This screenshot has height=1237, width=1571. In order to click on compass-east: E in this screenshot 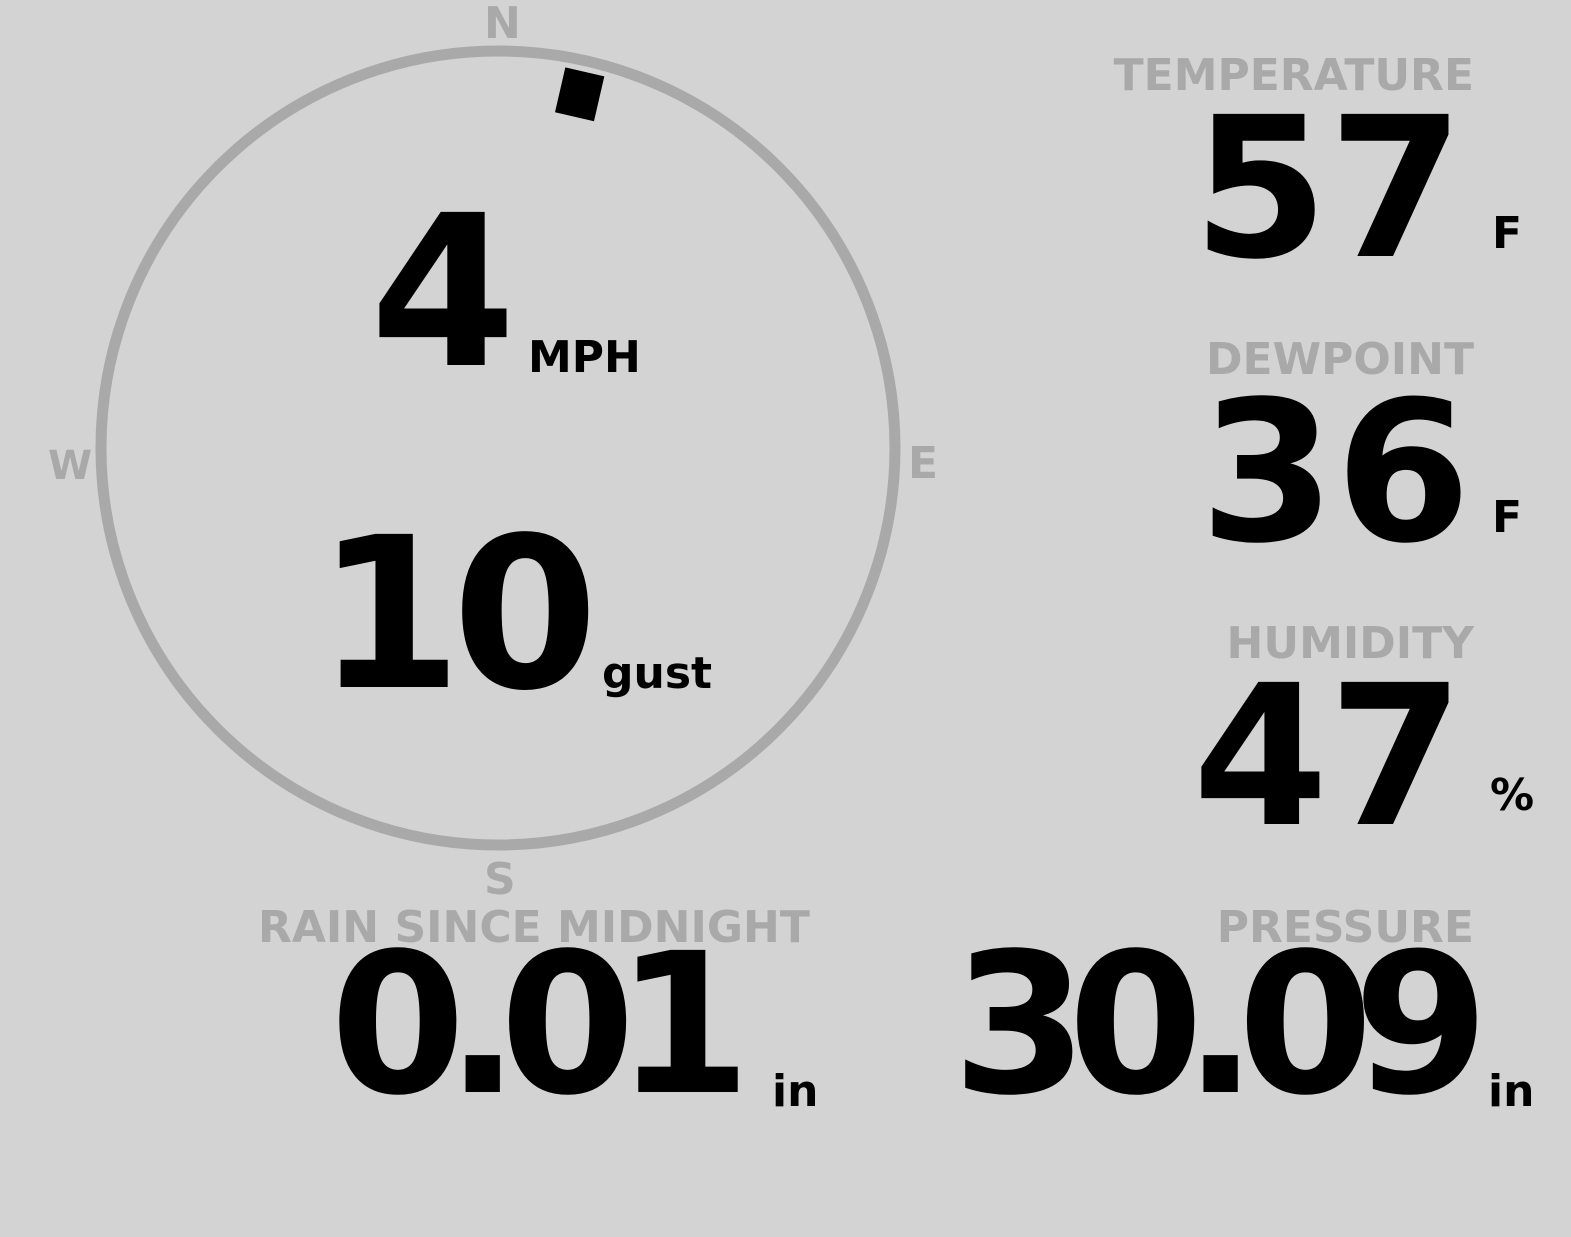, I will do `click(923, 463)`.